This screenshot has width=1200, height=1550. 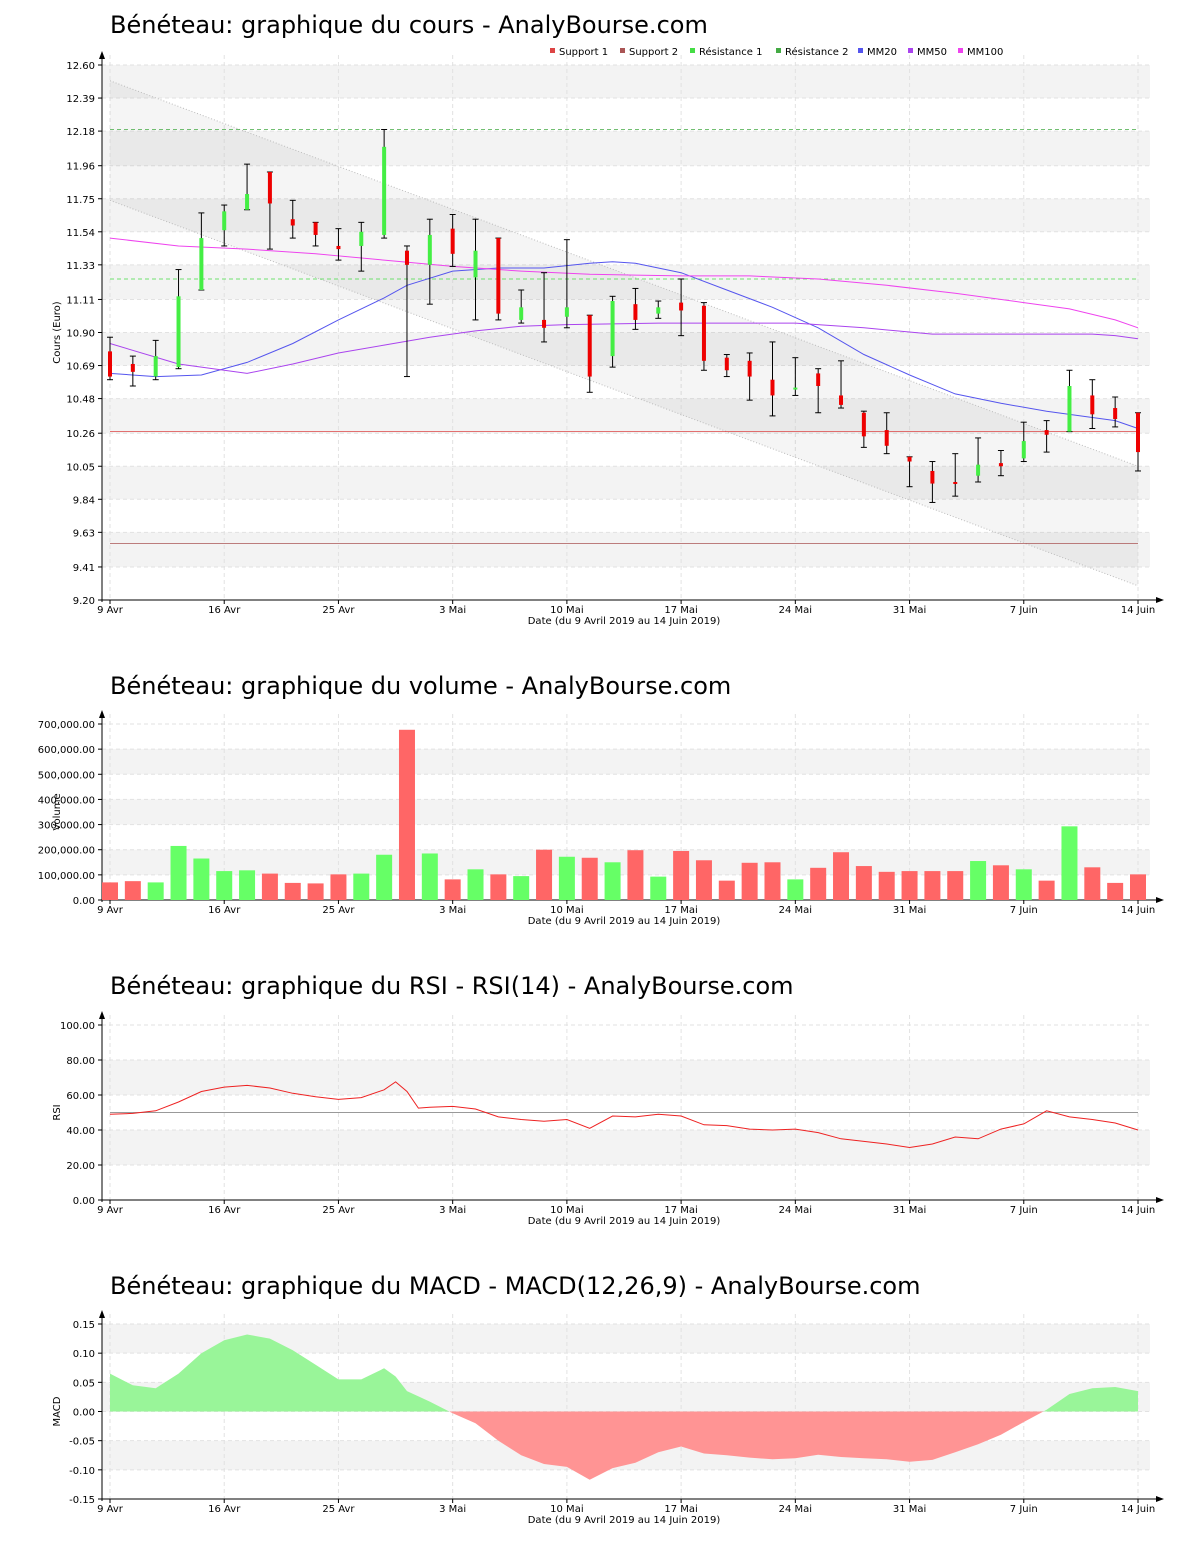 What do you see at coordinates (80, 132) in the screenshot?
I see `y-tick-label: 12.18` at bounding box center [80, 132].